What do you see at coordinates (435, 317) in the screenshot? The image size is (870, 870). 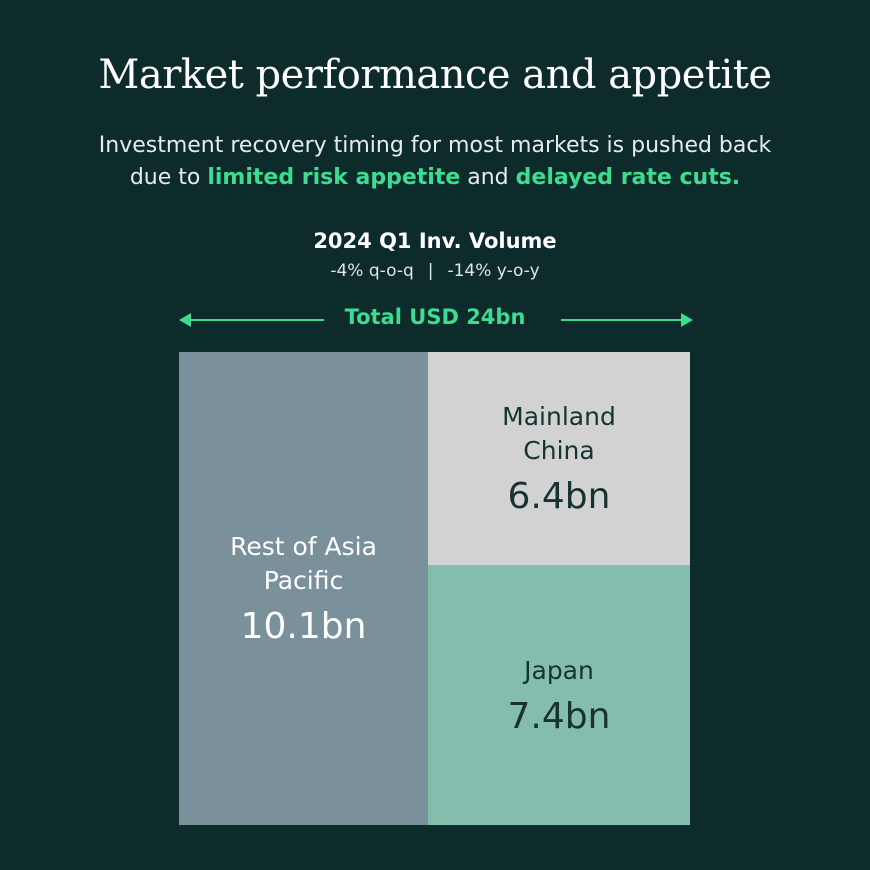 I see `total-volume: Total USD 24bn` at bounding box center [435, 317].